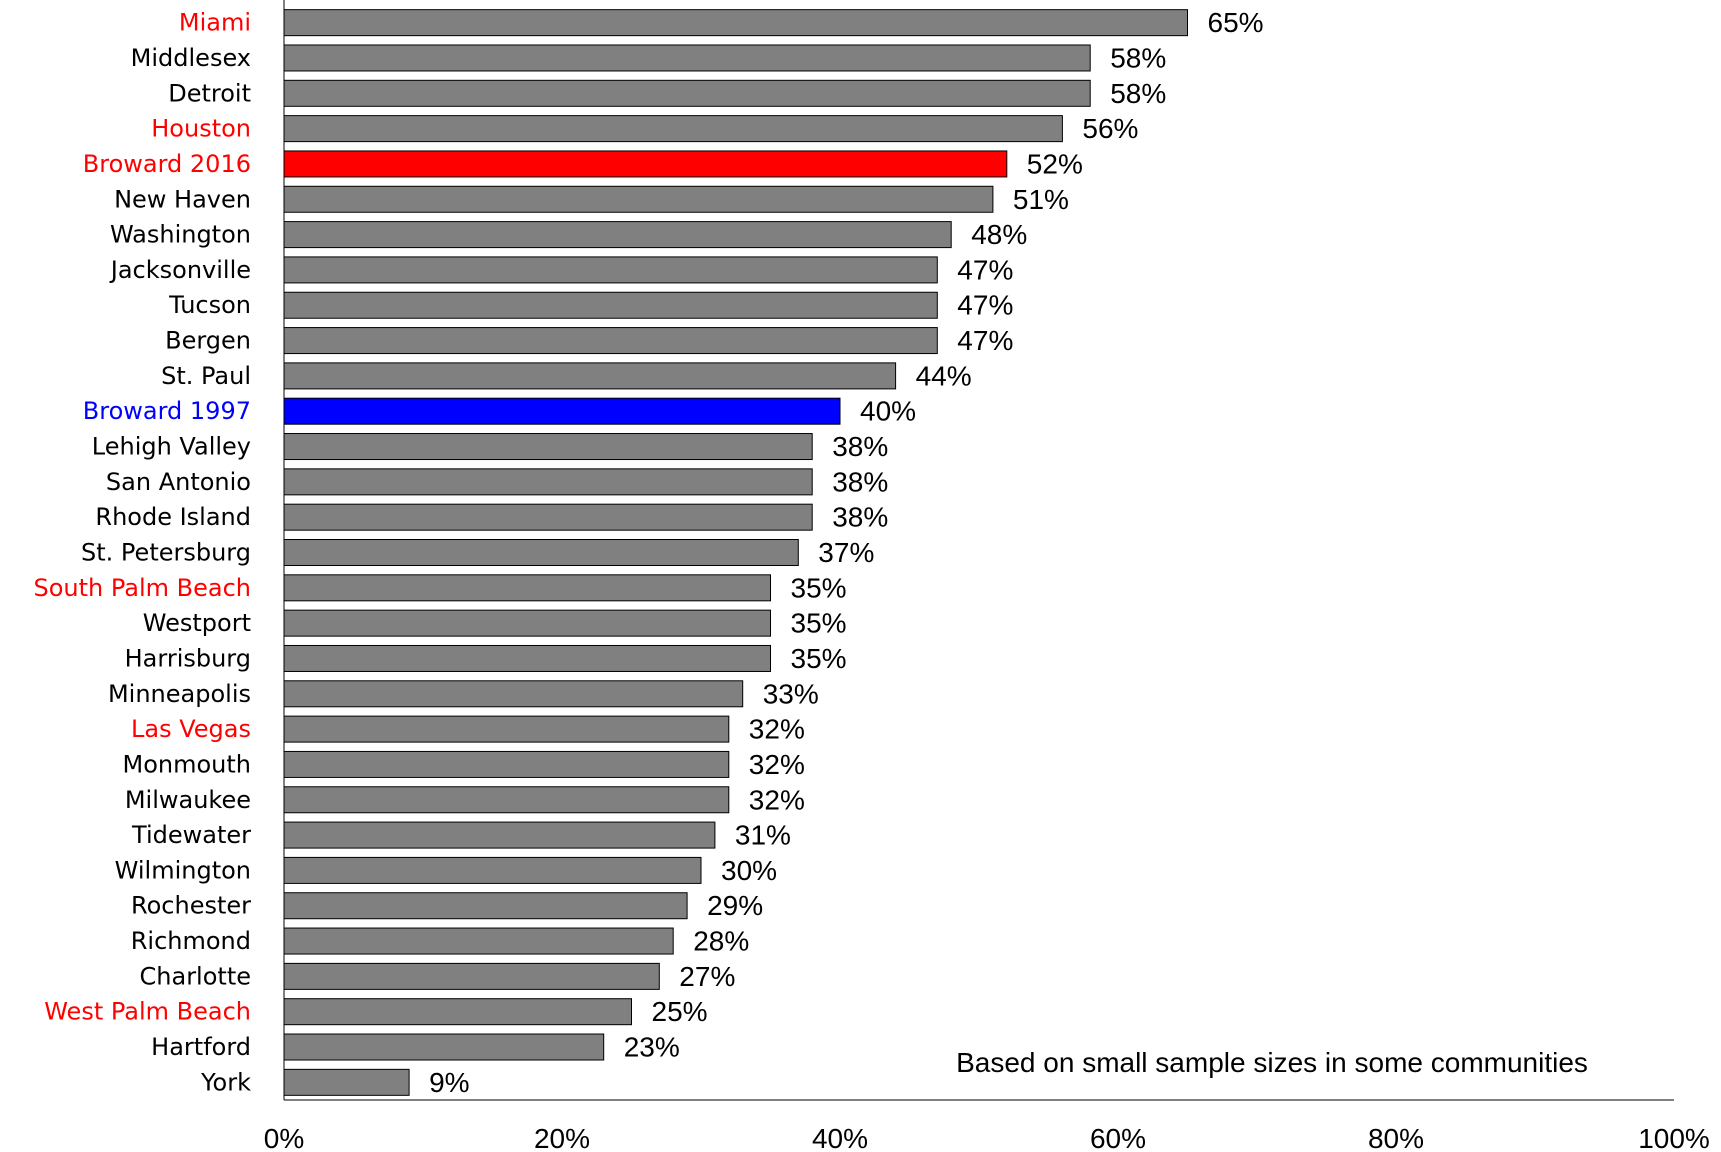 This screenshot has height=1152, width=1721. I want to click on category-label: Las Vegas, so click(191, 729).